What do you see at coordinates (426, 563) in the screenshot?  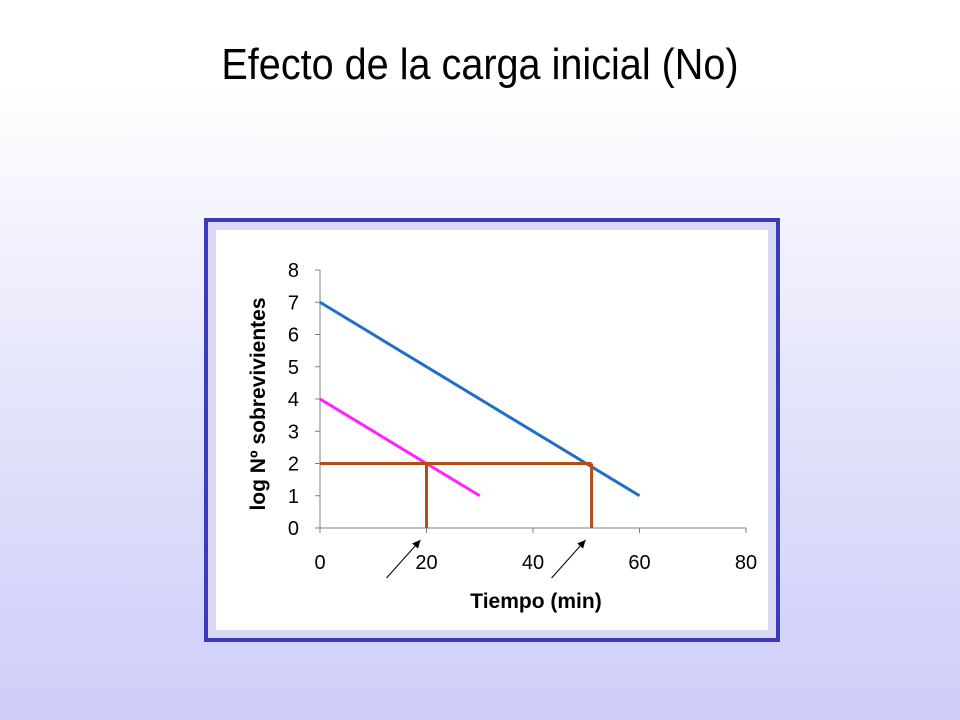 I see `x-tick-label: 20` at bounding box center [426, 563].